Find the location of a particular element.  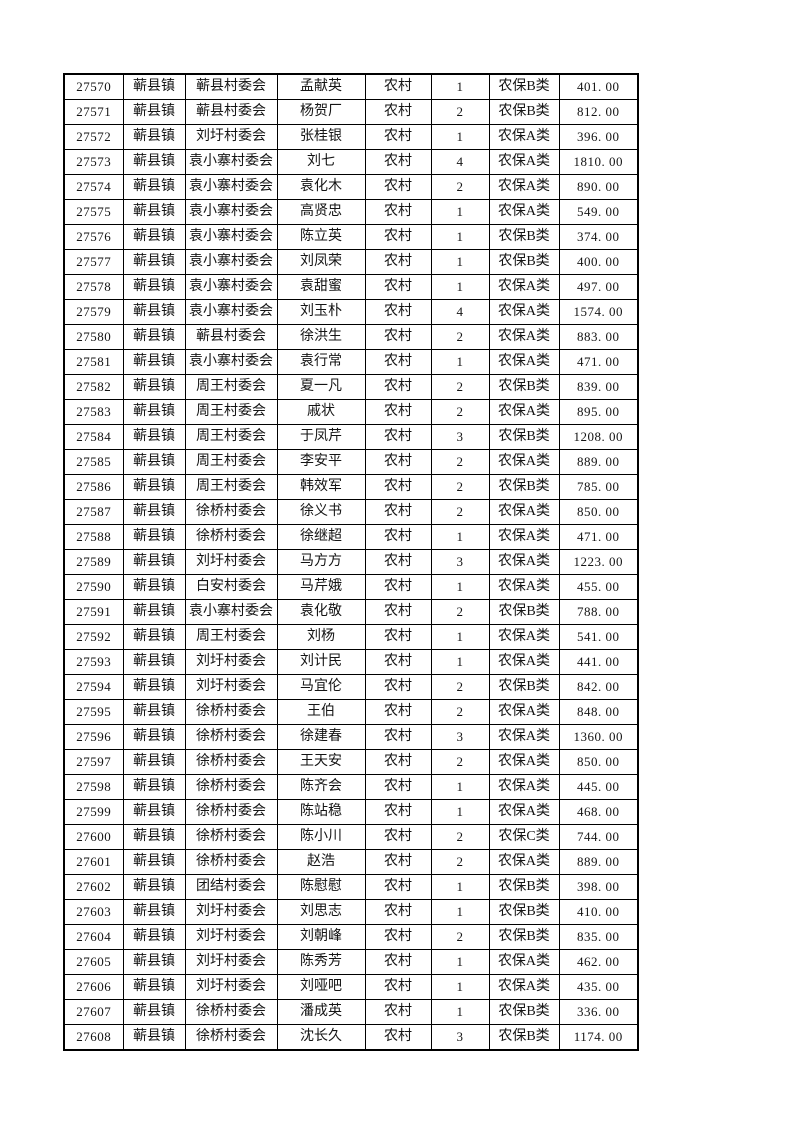

table-row: 27581 蕲县镇 袁小寨村委会 袁行常 农村 1 农保A类 471. 00 is located at coordinates (351, 362).